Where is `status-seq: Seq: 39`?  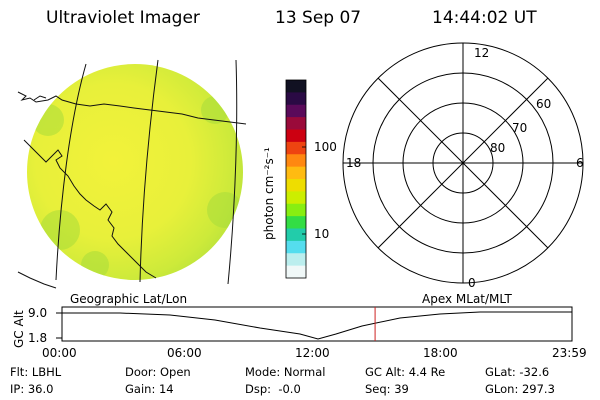 status-seq: Seq: 39 is located at coordinates (387, 389).